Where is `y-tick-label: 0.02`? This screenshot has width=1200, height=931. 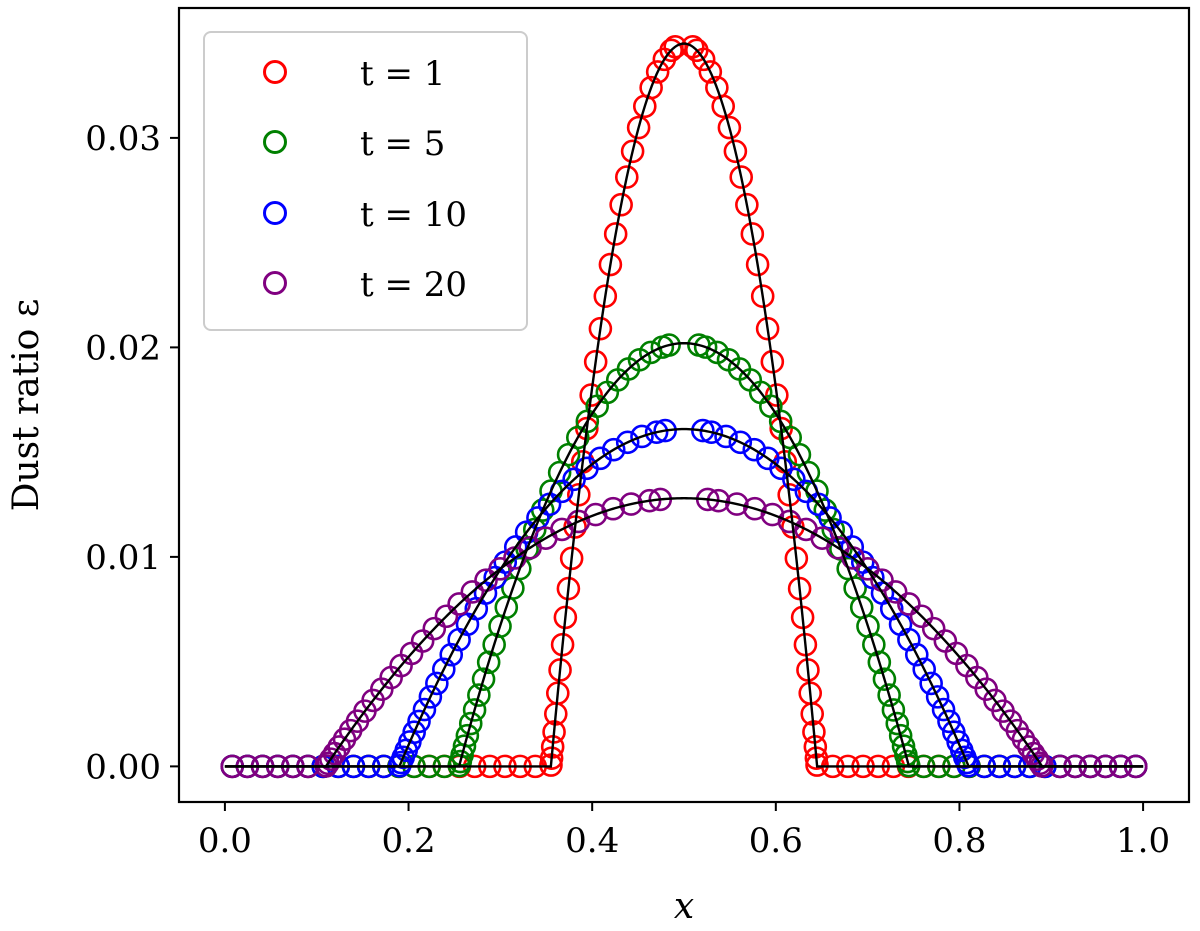 y-tick-label: 0.02 is located at coordinates (123, 348).